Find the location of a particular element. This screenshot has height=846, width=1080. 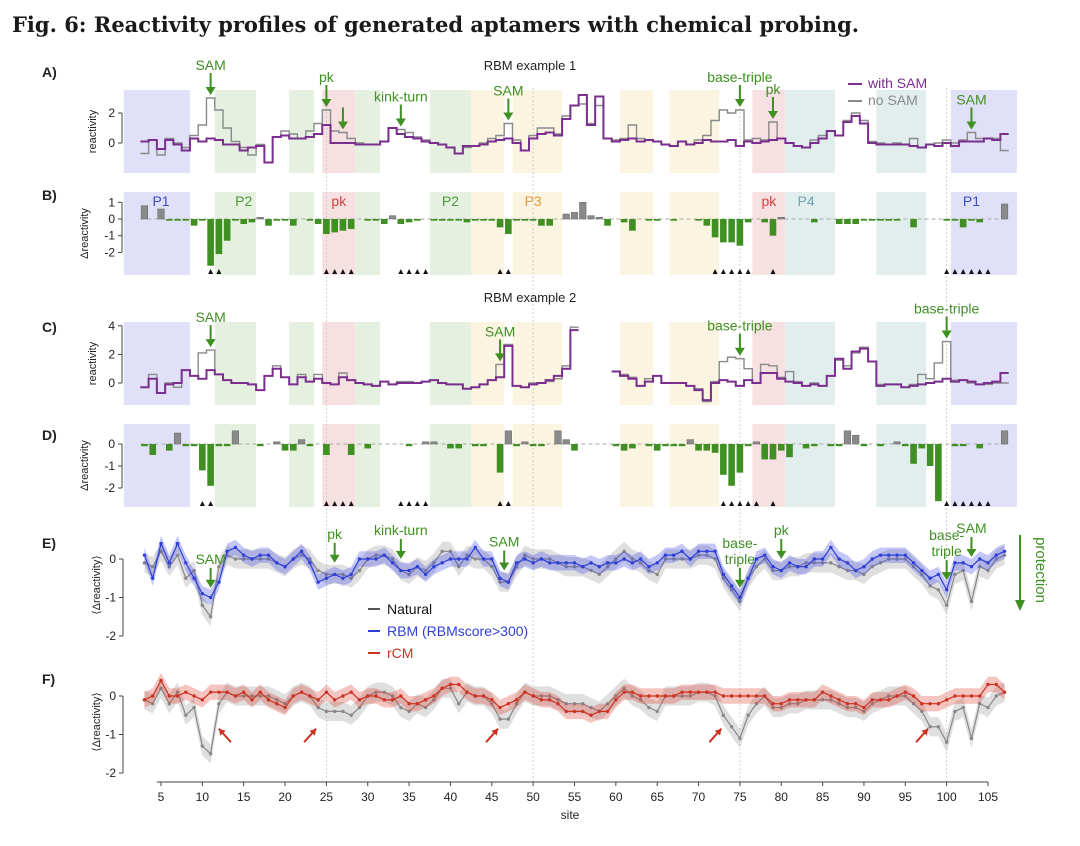

annotation-label: base-triple is located at coordinates (740, 326).